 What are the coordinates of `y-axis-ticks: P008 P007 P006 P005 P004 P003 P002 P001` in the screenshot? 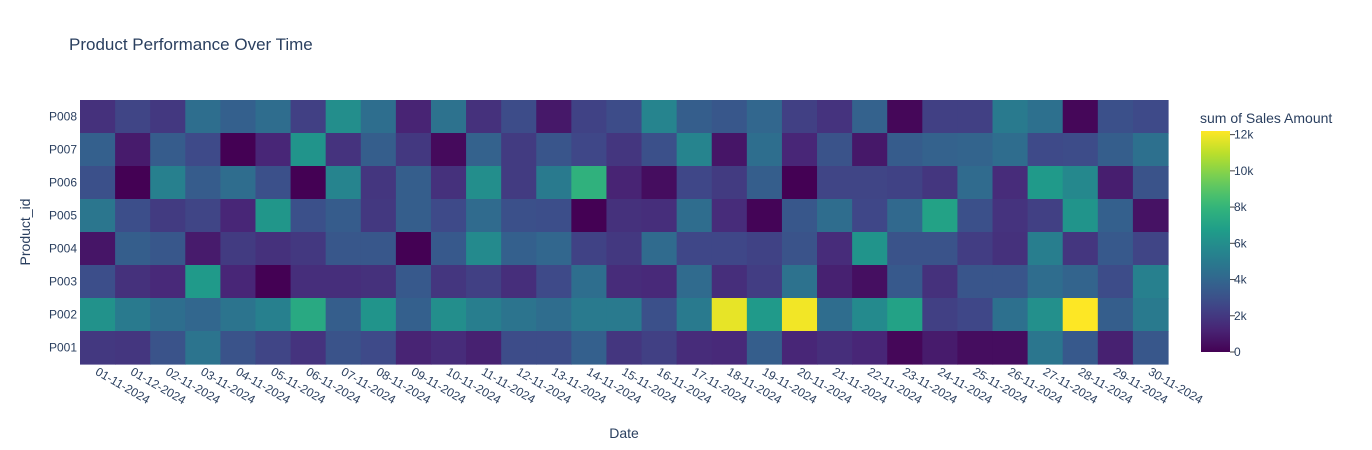 It's located at (63, 232).